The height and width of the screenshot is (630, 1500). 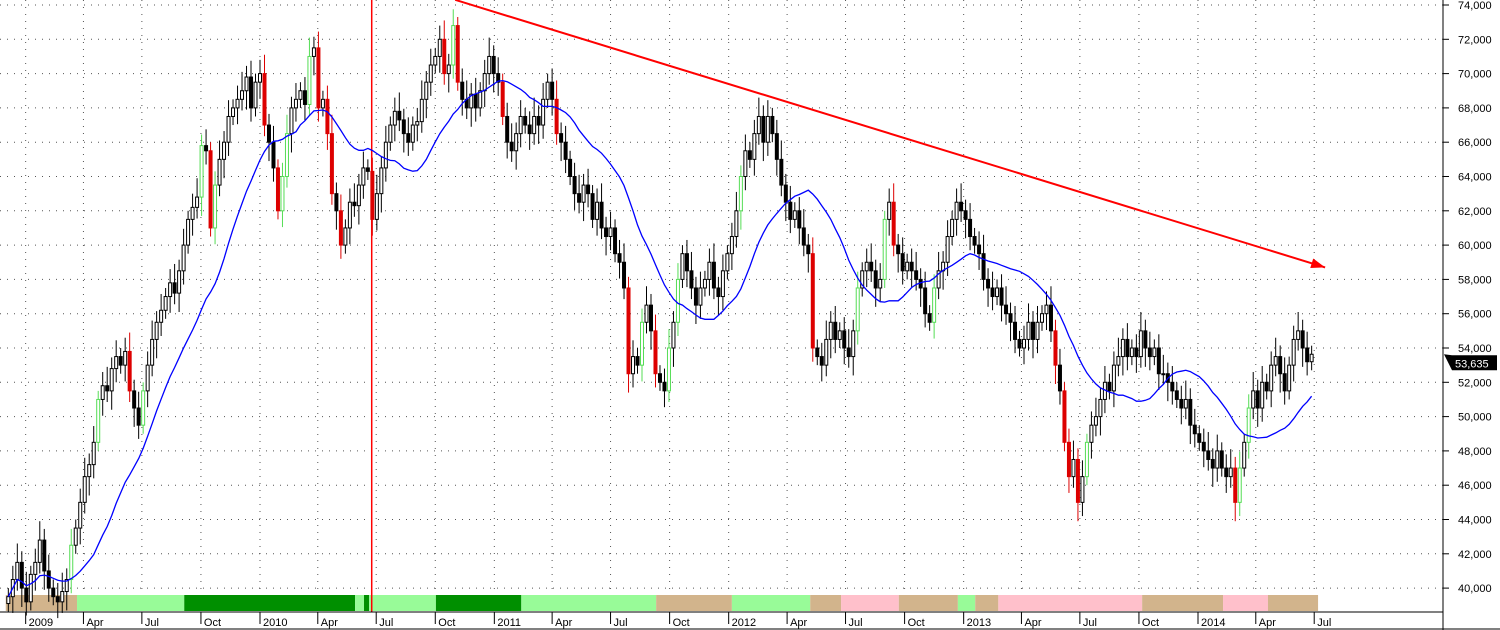 What do you see at coordinates (744, 623) in the screenshot?
I see `x-tick-label: 2012` at bounding box center [744, 623].